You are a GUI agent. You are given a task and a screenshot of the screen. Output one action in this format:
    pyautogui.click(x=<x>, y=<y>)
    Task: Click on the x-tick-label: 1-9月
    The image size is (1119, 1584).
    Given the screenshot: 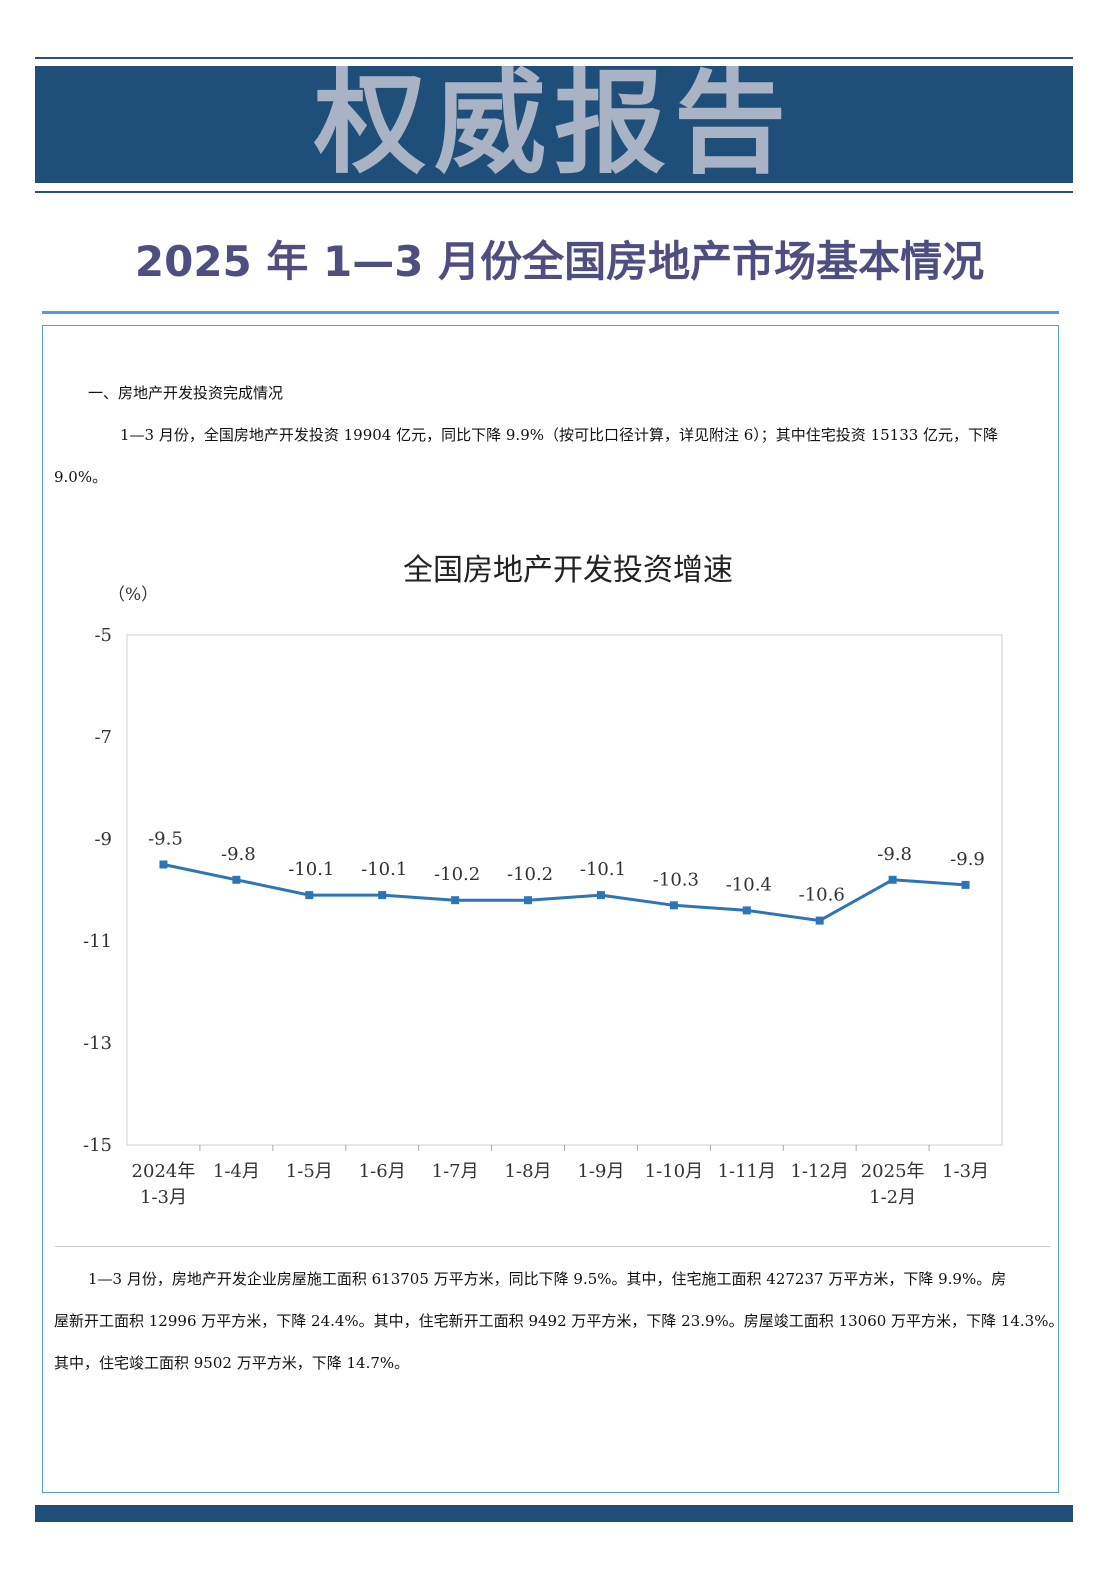 What is the action you would take?
    pyautogui.click(x=600, y=1171)
    